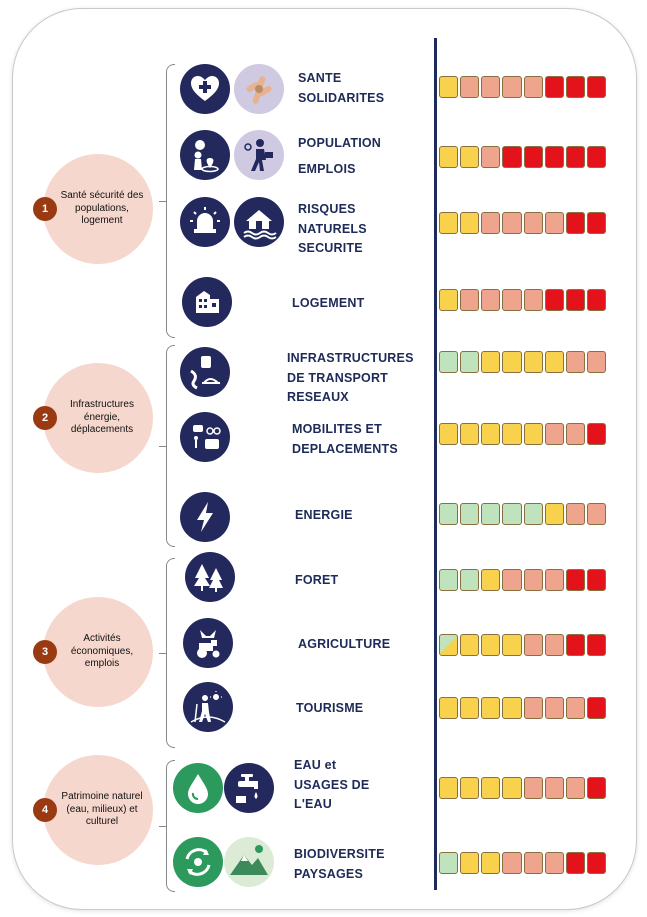 This screenshot has width=647, height=917. I want to click on housing-buildings-icon, so click(207, 302).